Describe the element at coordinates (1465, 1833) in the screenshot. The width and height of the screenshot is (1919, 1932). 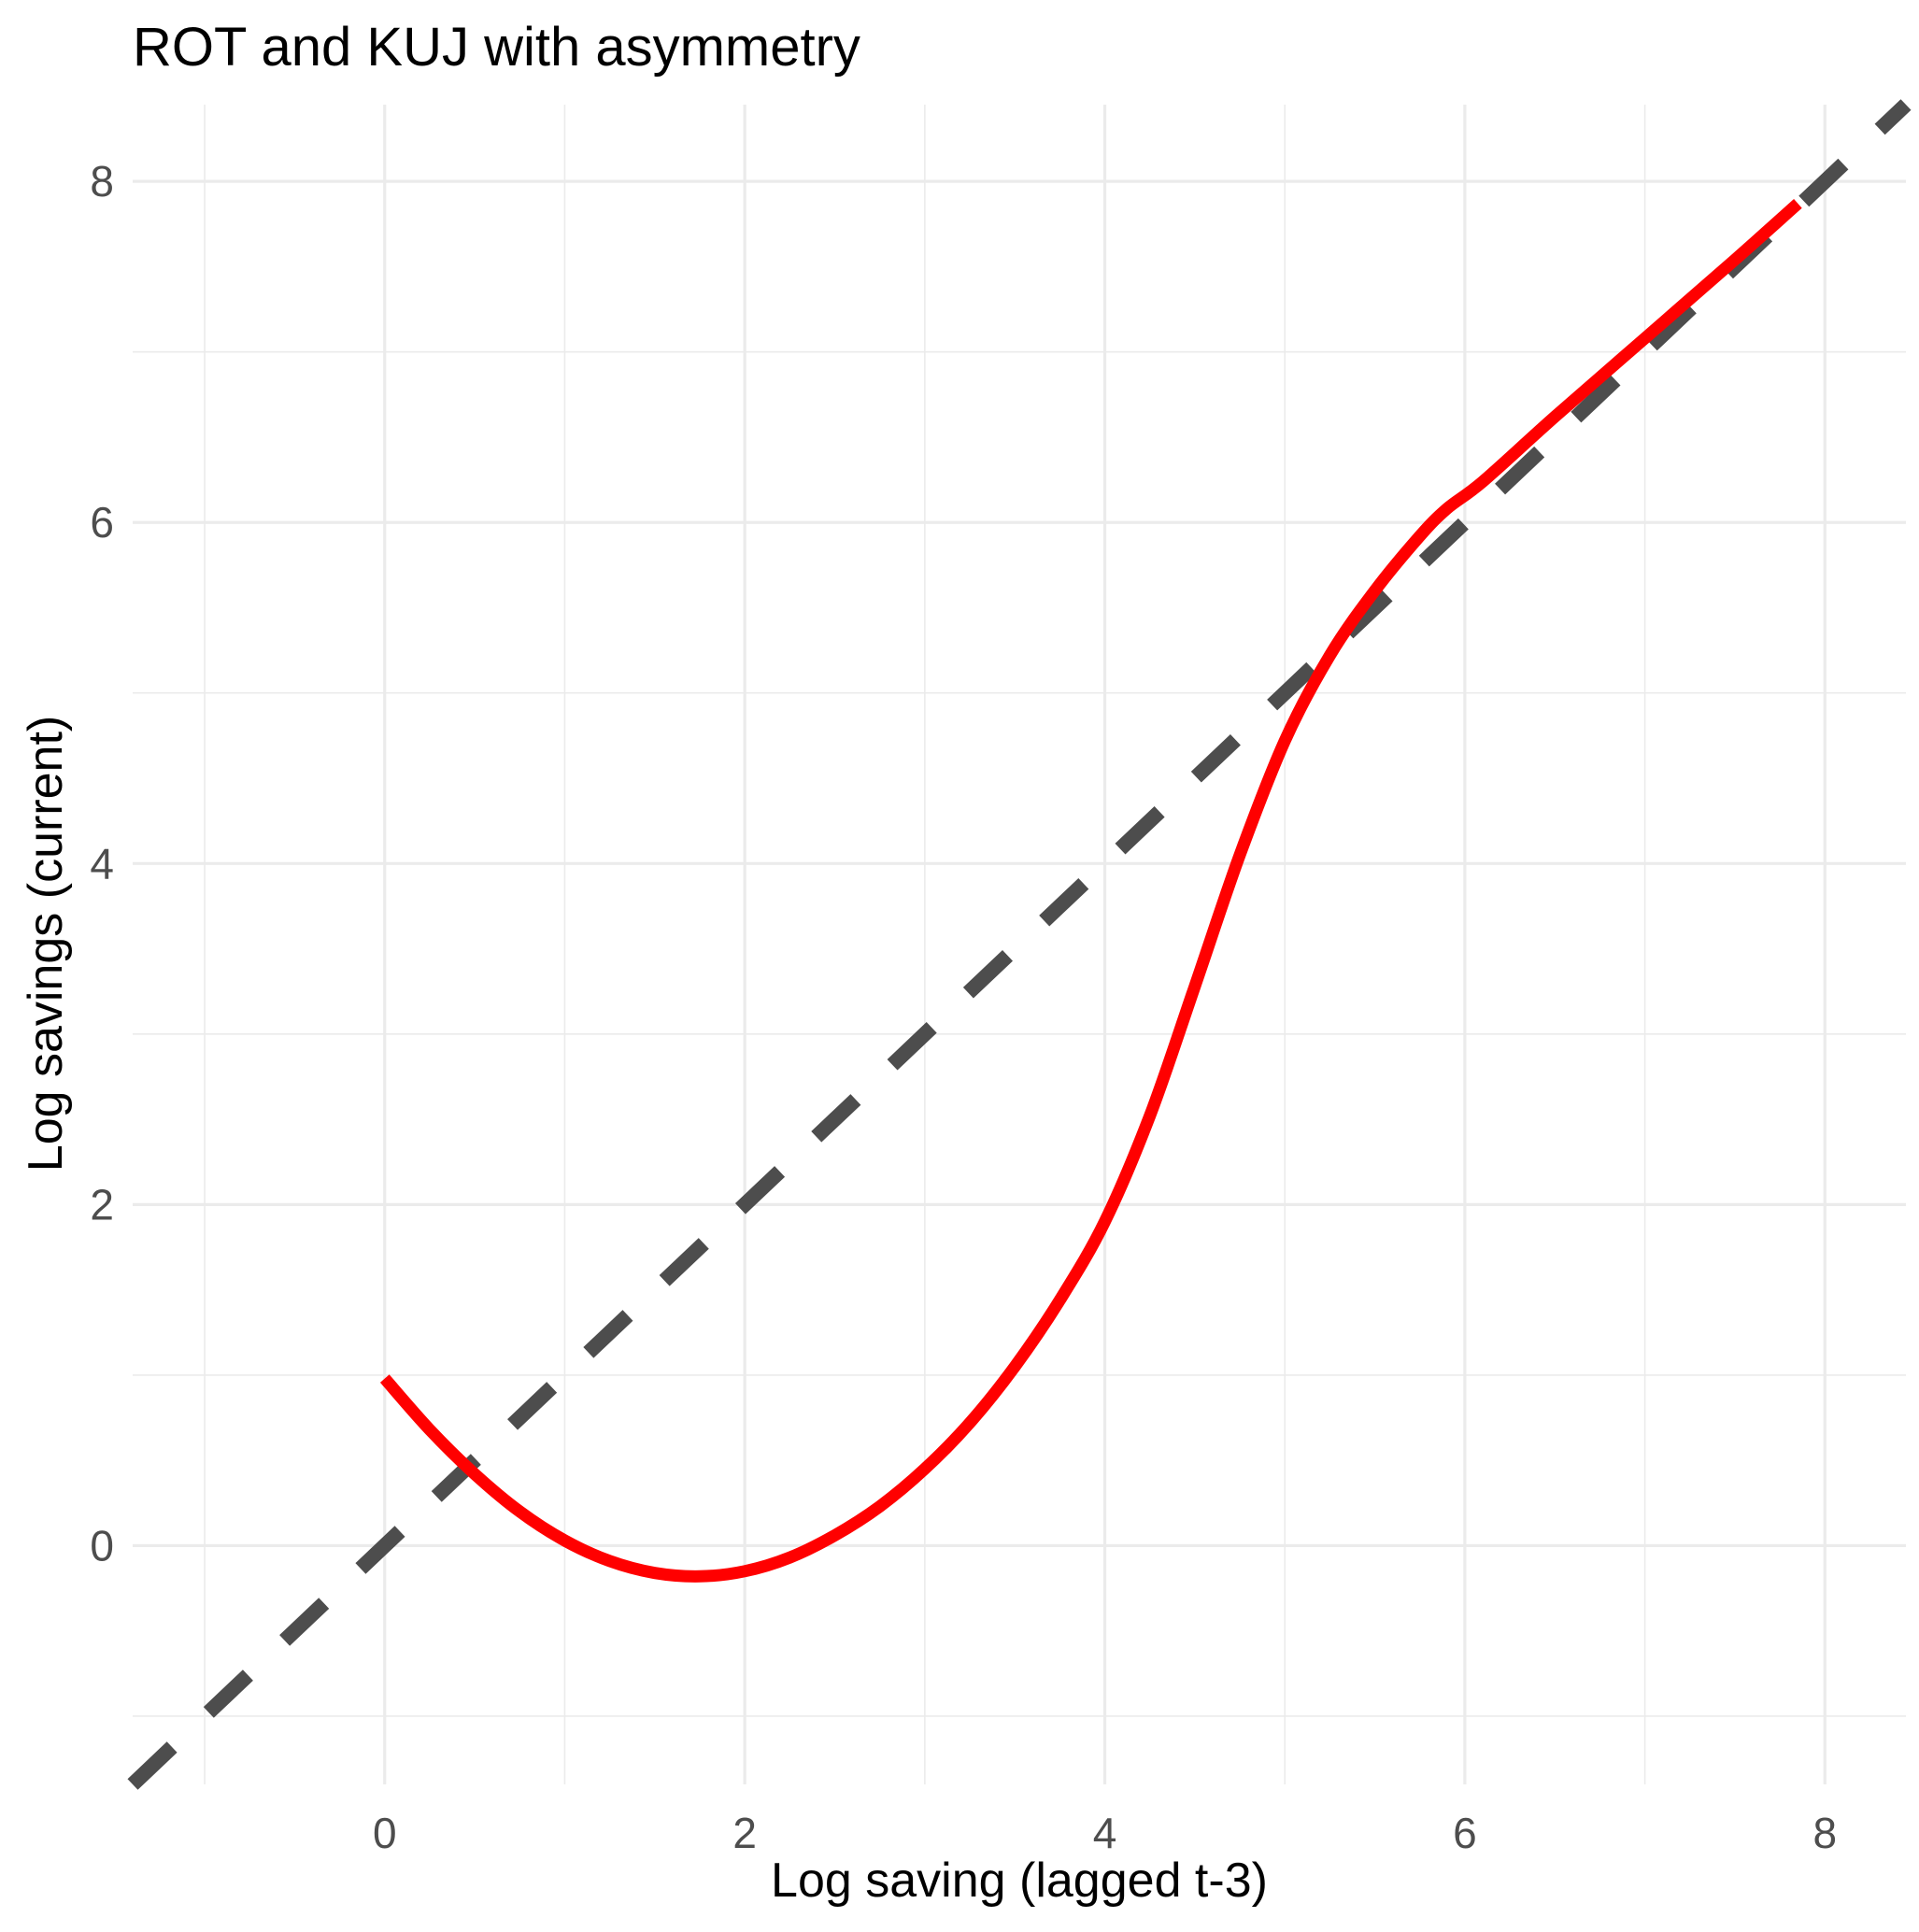
I see `x-tick-label: 6` at that location.